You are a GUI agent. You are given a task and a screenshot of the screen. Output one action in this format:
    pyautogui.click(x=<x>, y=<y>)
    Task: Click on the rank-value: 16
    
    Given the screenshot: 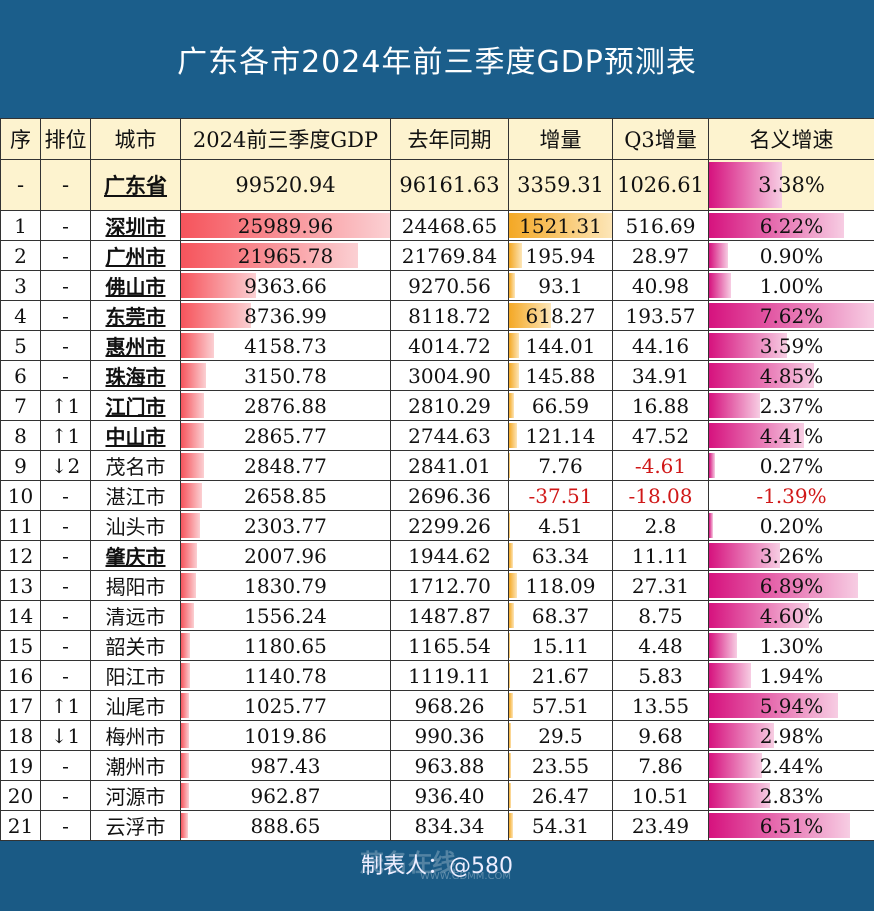 What is the action you would take?
    pyautogui.click(x=20, y=675)
    